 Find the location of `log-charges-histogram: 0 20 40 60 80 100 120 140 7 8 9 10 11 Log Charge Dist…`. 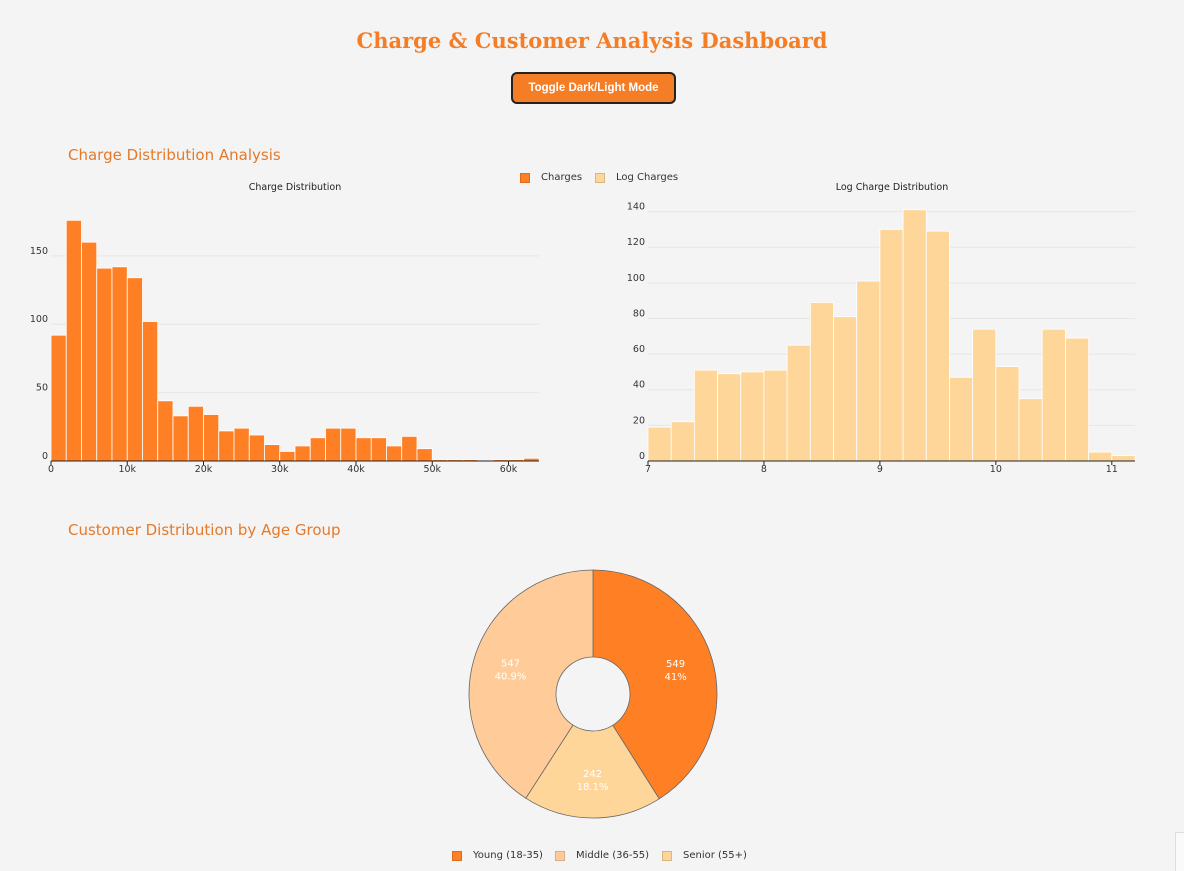

log-charges-histogram: 0 20 40 60 80 100 120 140 7 8 9 10 11 Log Charge Dist… is located at coordinates (881, 328).